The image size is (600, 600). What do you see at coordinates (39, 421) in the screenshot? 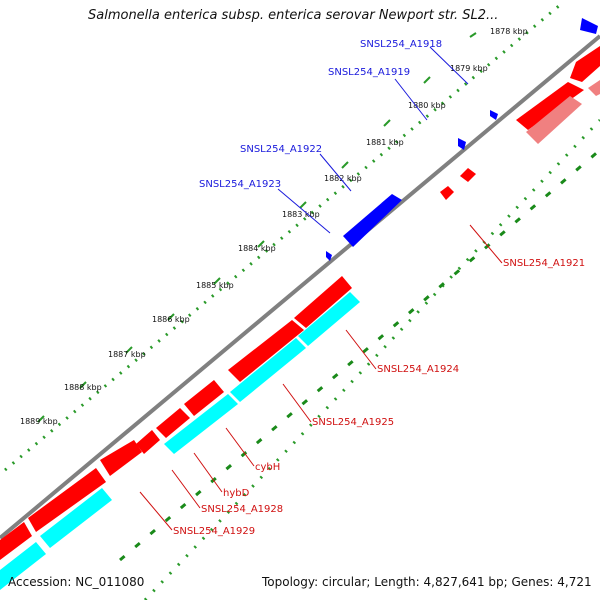
I see `tick-label: 1889 kbp` at bounding box center [39, 421].